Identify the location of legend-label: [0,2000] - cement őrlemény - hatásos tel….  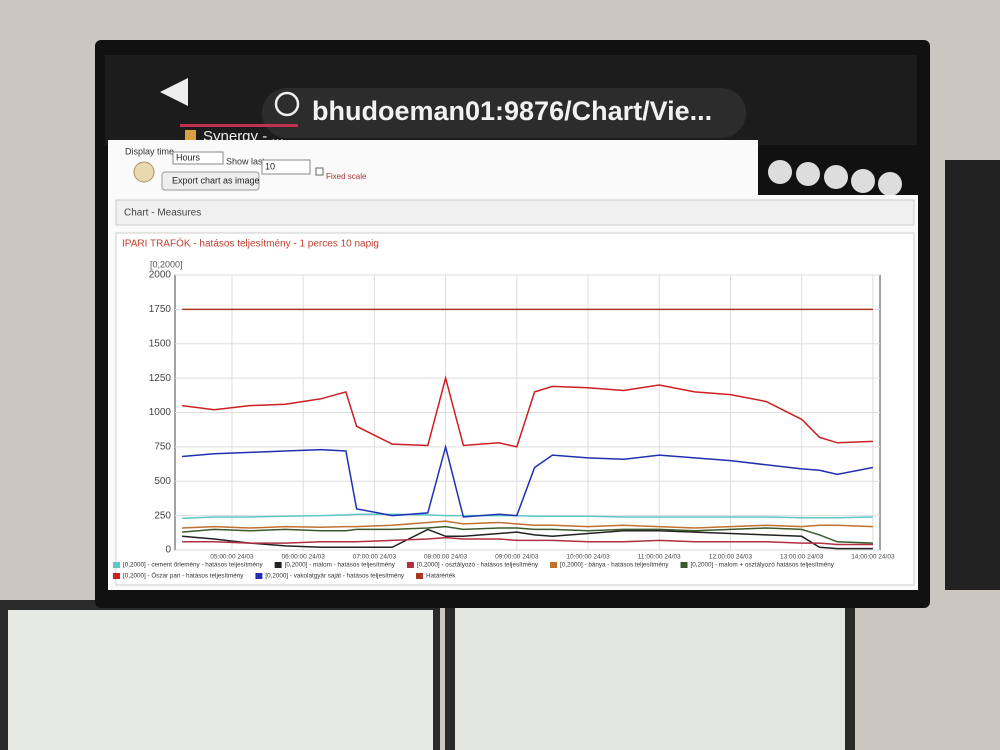
(193, 565).